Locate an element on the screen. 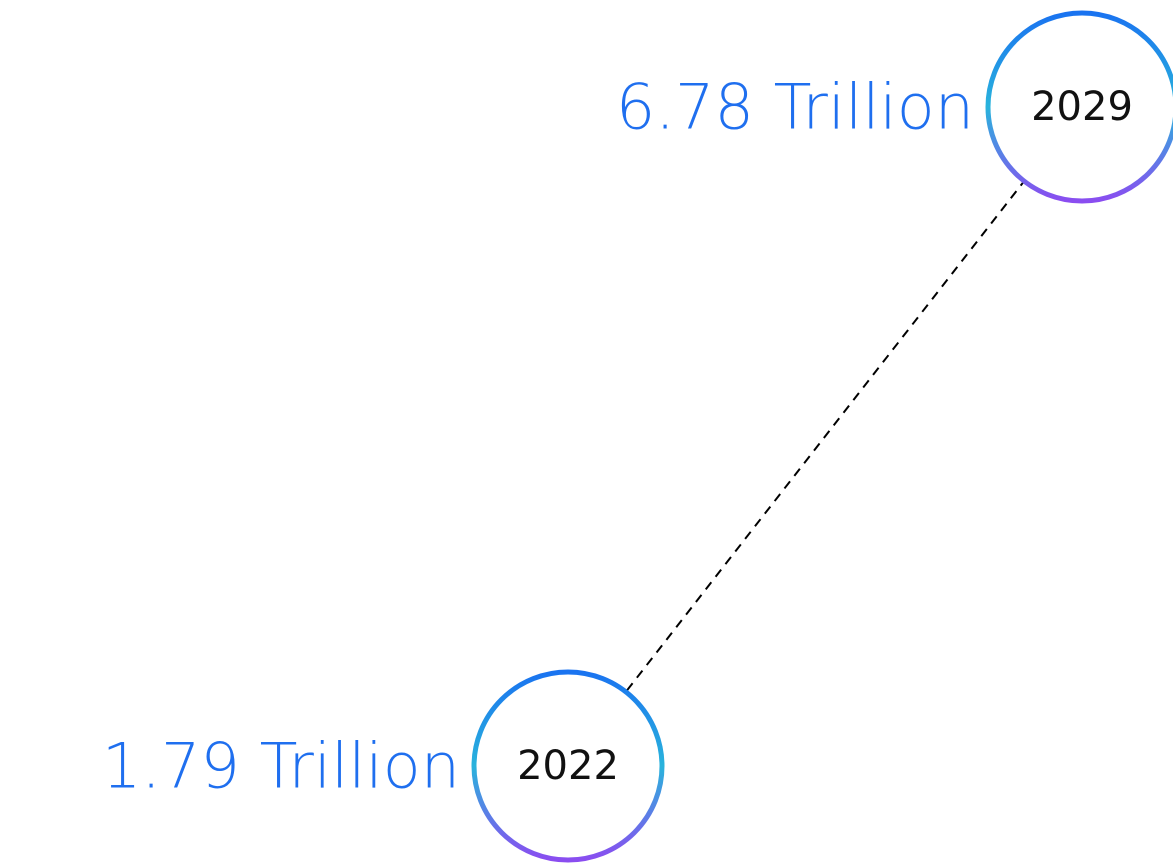  year-label: 2029 is located at coordinates (1082, 107).